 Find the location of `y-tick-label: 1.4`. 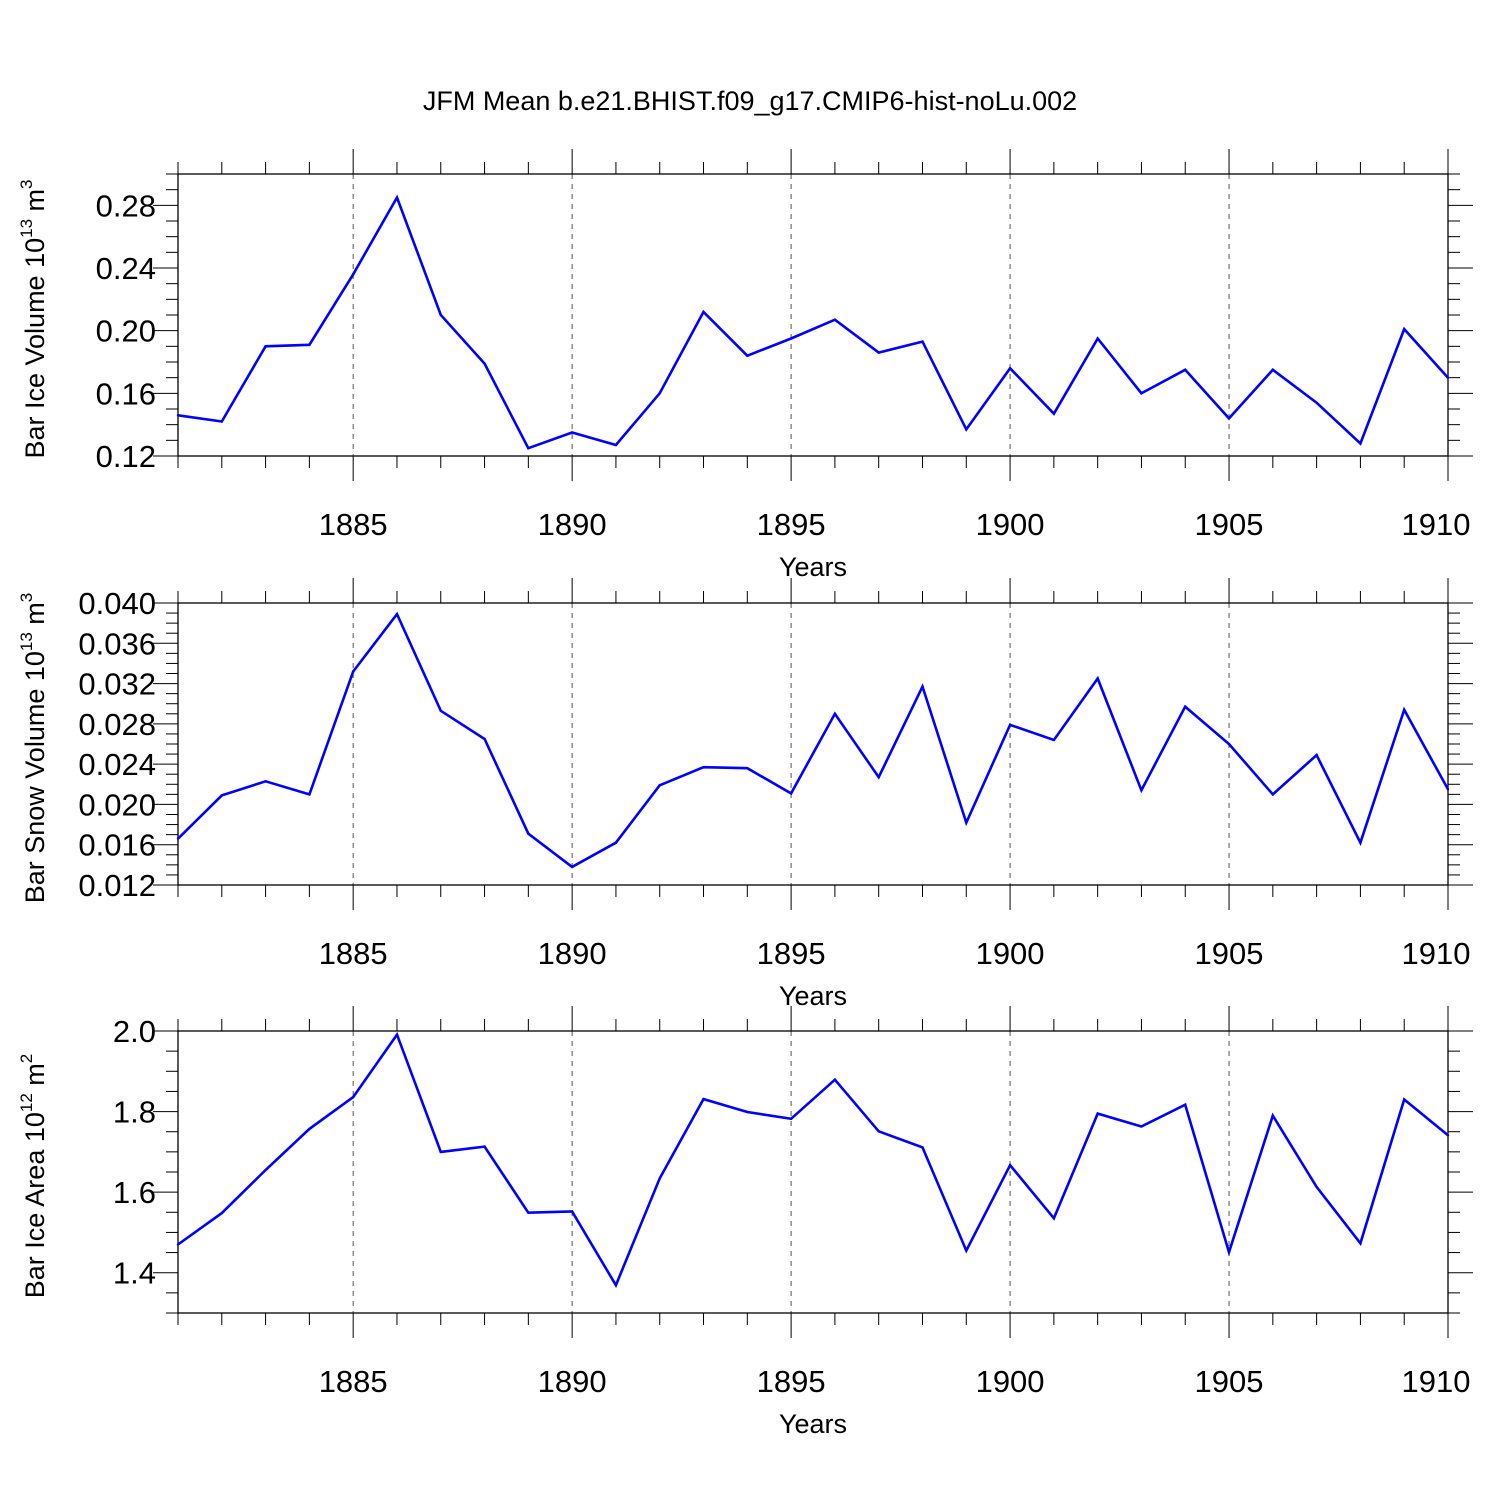

y-tick-label: 1.4 is located at coordinates (134, 1273).